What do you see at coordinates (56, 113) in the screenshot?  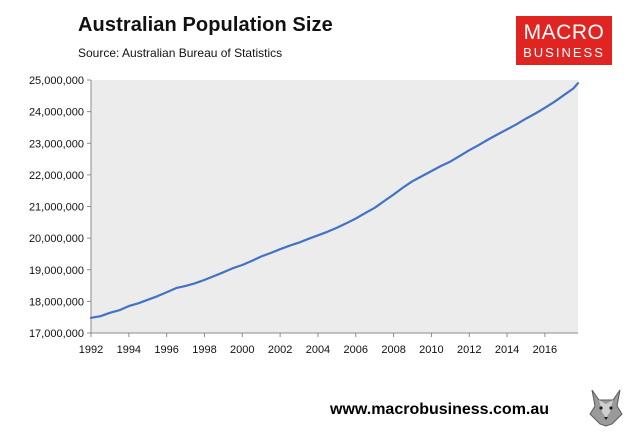 I see `y-tick-label: 24,000,000` at bounding box center [56, 113].